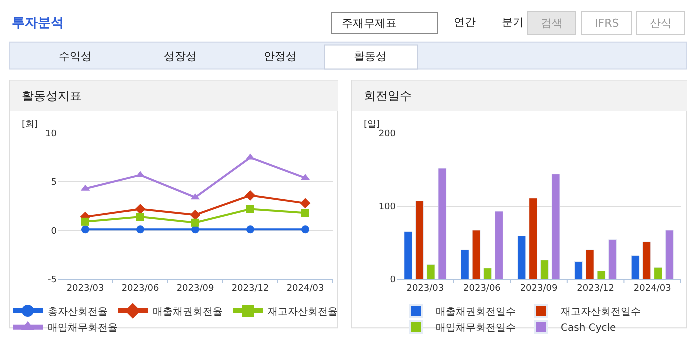 The width and height of the screenshot is (697, 342). I want to click on text: 연간, so click(465, 22).